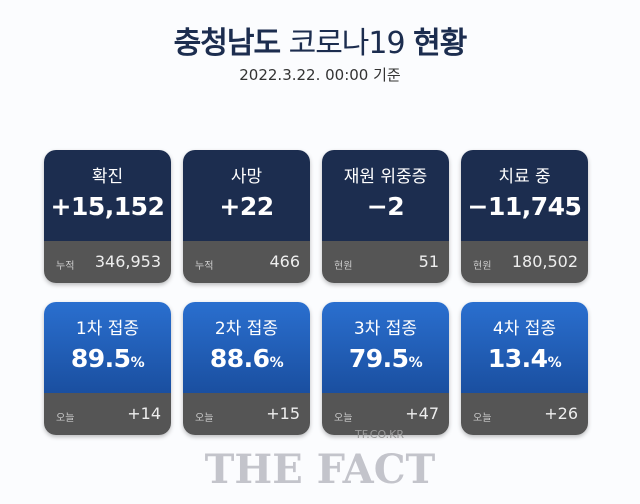 The height and width of the screenshot is (504, 640). I want to click on card-footer: 누적 466, so click(246, 262).